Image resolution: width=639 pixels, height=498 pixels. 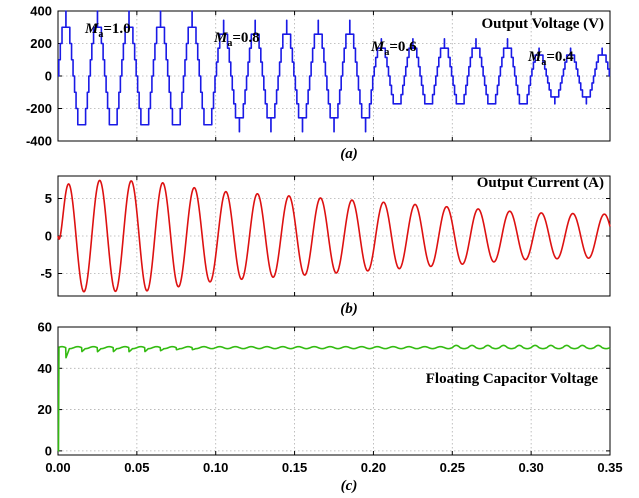 What do you see at coordinates (41, 11) in the screenshot?
I see `y-tick-label: 400` at bounding box center [41, 11].